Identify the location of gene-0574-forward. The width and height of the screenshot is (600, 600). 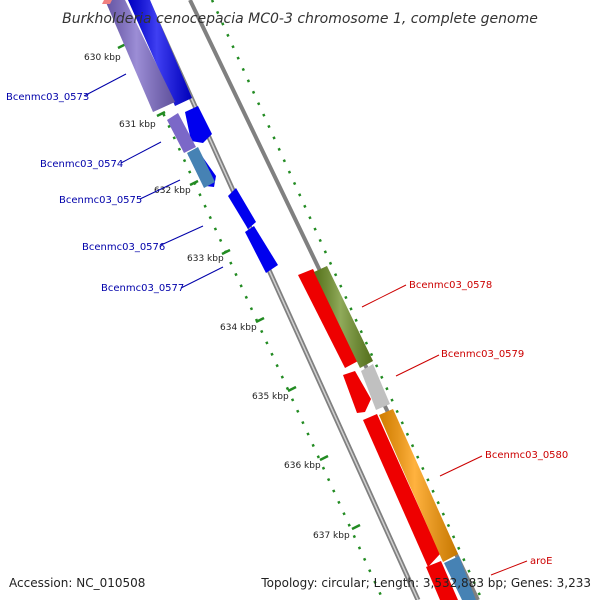
(198, 124).